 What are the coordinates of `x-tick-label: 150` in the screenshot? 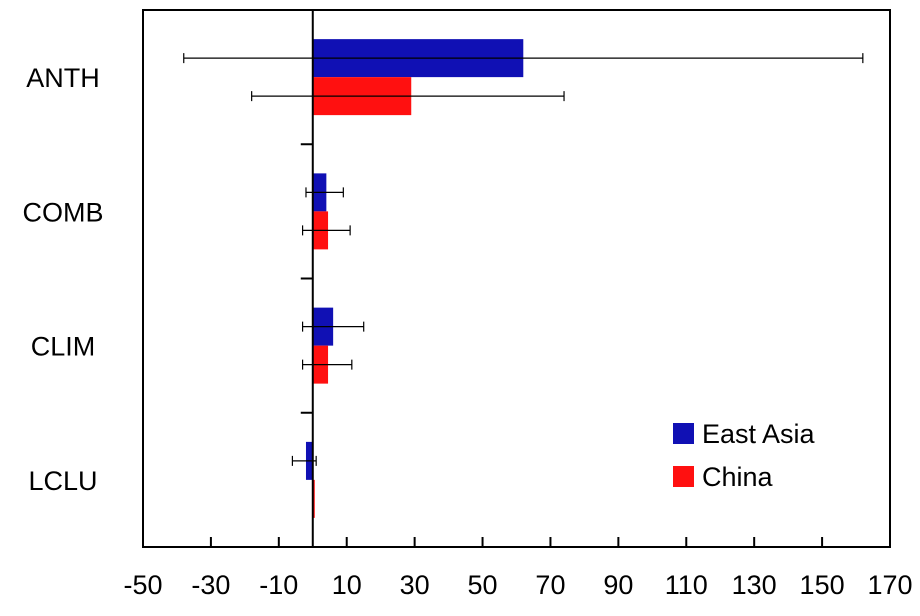 It's located at (822, 585).